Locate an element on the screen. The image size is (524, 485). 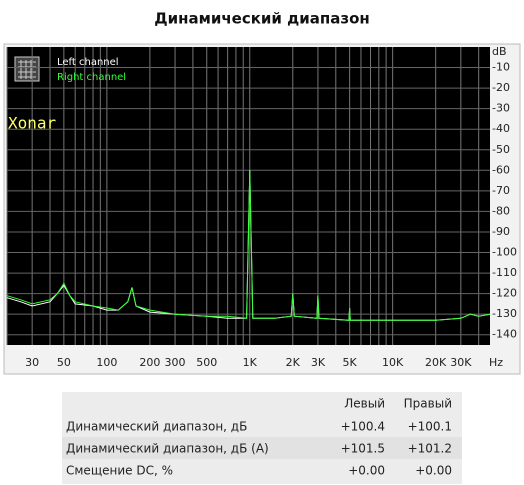
y-tick-label: -60 is located at coordinates (501, 169).